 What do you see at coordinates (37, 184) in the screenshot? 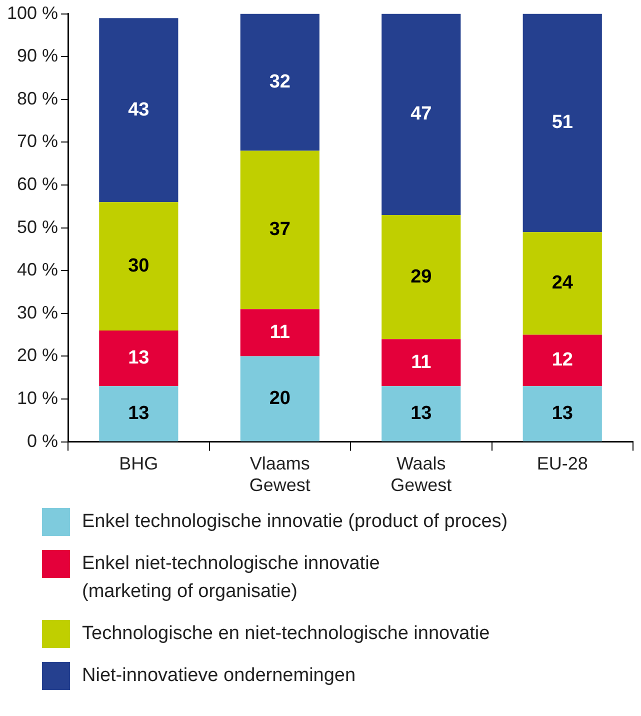
I see `y-tick-label: 60 %` at bounding box center [37, 184].